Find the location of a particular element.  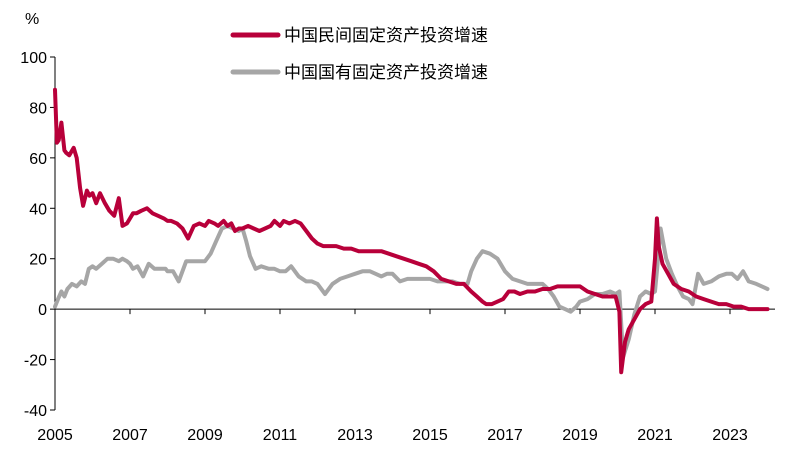

x-tick-label: 2015 is located at coordinates (430, 435).